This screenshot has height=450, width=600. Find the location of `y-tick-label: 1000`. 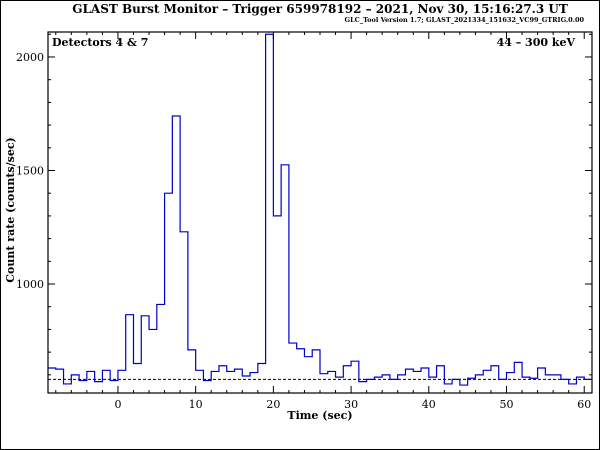

y-tick-label: 1000 is located at coordinates (30, 284).